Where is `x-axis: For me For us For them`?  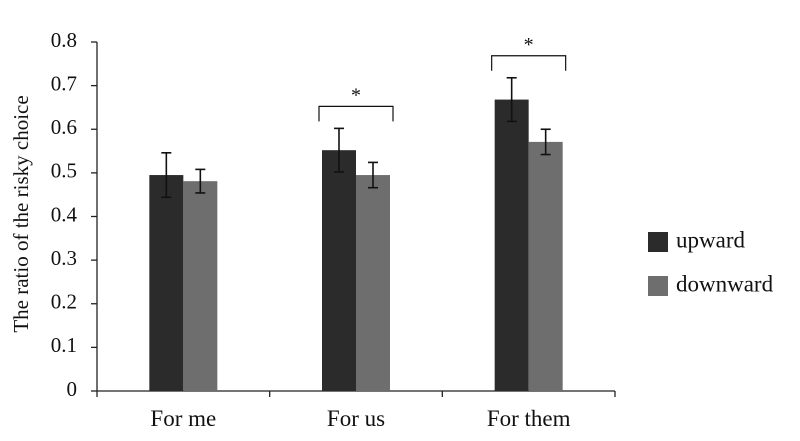
x-axis: For me For us For them is located at coordinates (356, 410).